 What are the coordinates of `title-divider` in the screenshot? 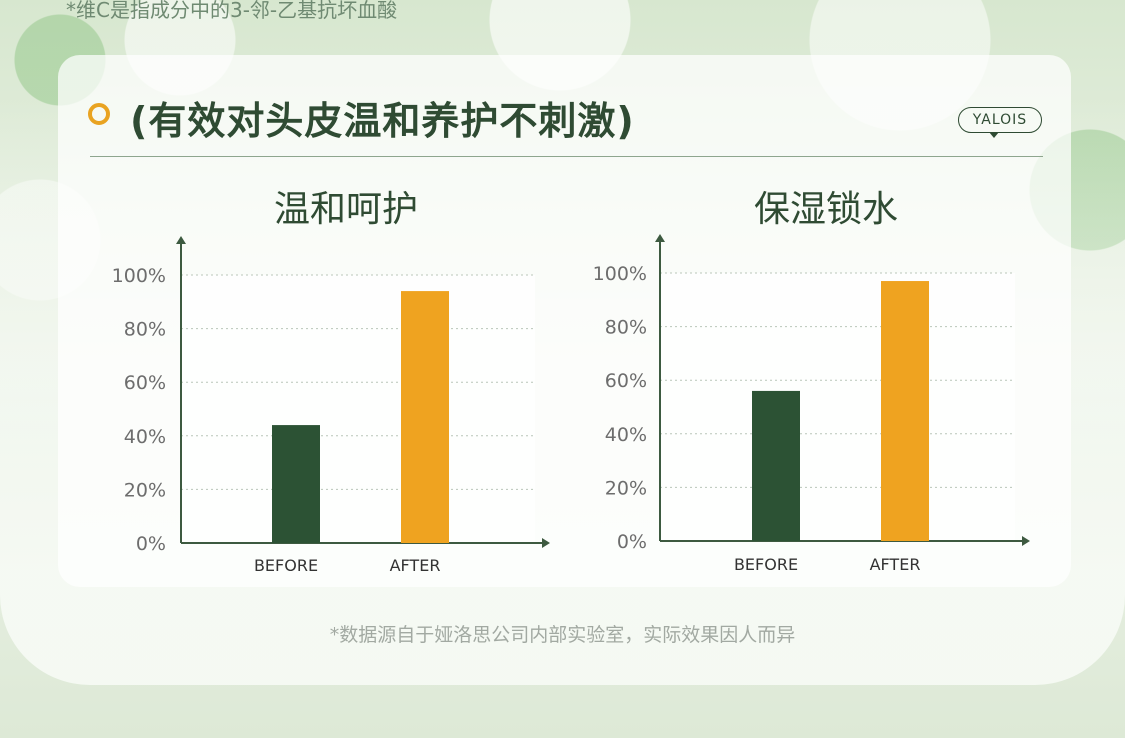 It's located at (566, 156).